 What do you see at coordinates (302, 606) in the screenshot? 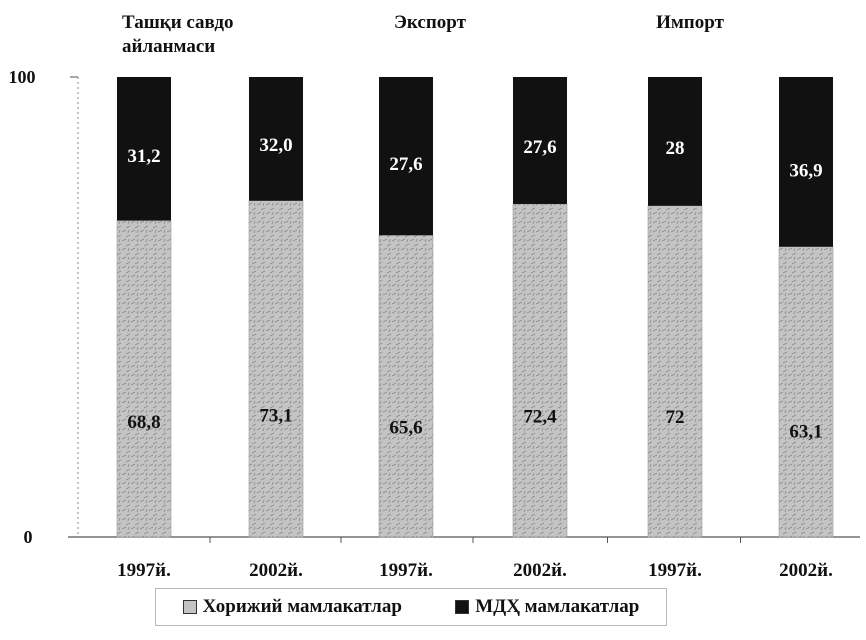
I see `legend-label-foreign: Хорижий мамлакатлар` at bounding box center [302, 606].